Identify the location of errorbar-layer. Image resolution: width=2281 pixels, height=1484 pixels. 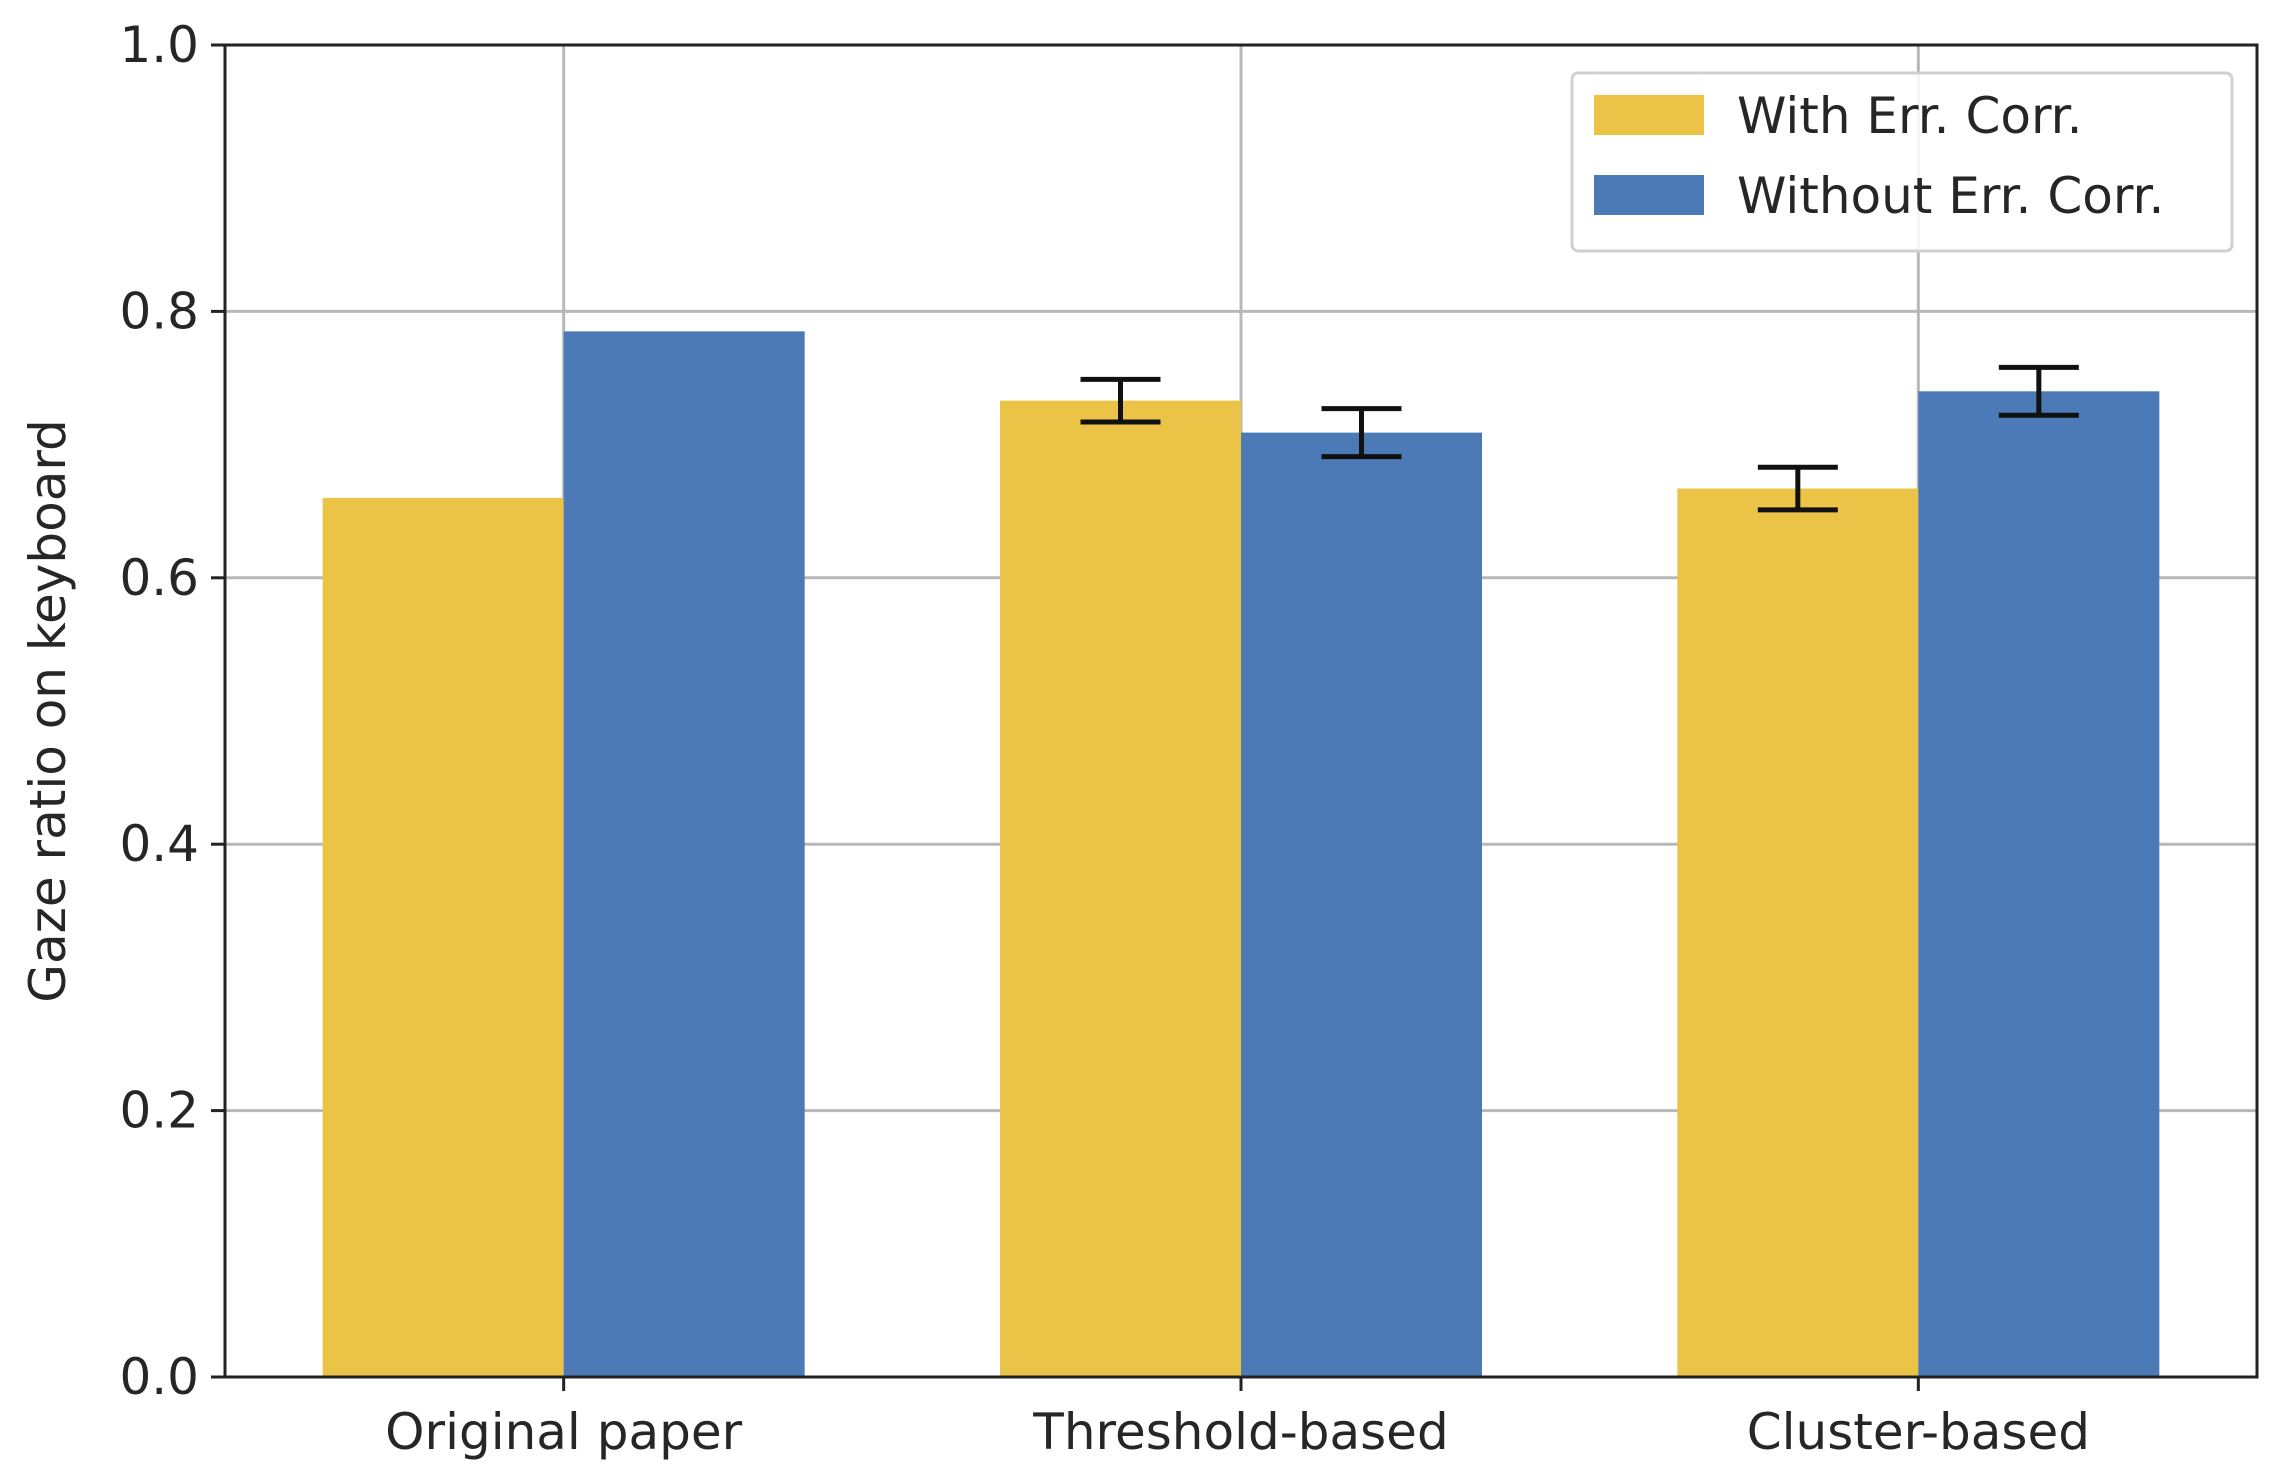
(1579, 438).